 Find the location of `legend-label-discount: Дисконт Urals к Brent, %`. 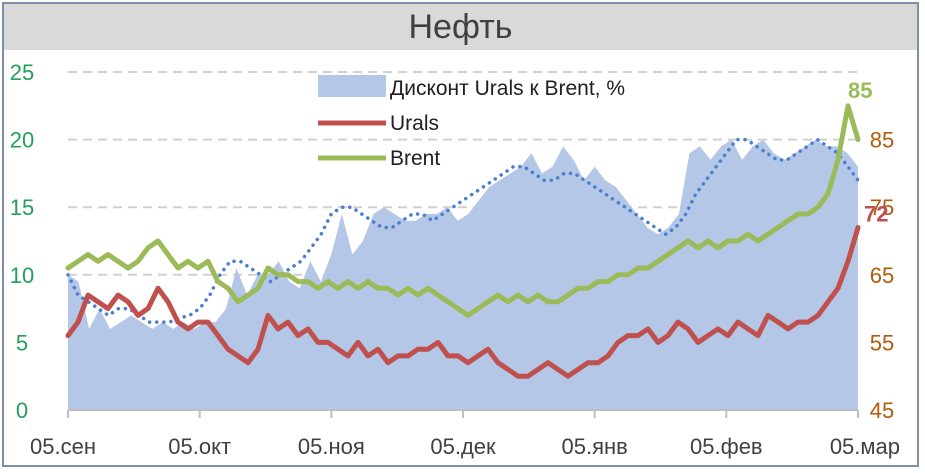

legend-label-discount: Дисконт Urals к Brent, % is located at coordinates (507, 88).